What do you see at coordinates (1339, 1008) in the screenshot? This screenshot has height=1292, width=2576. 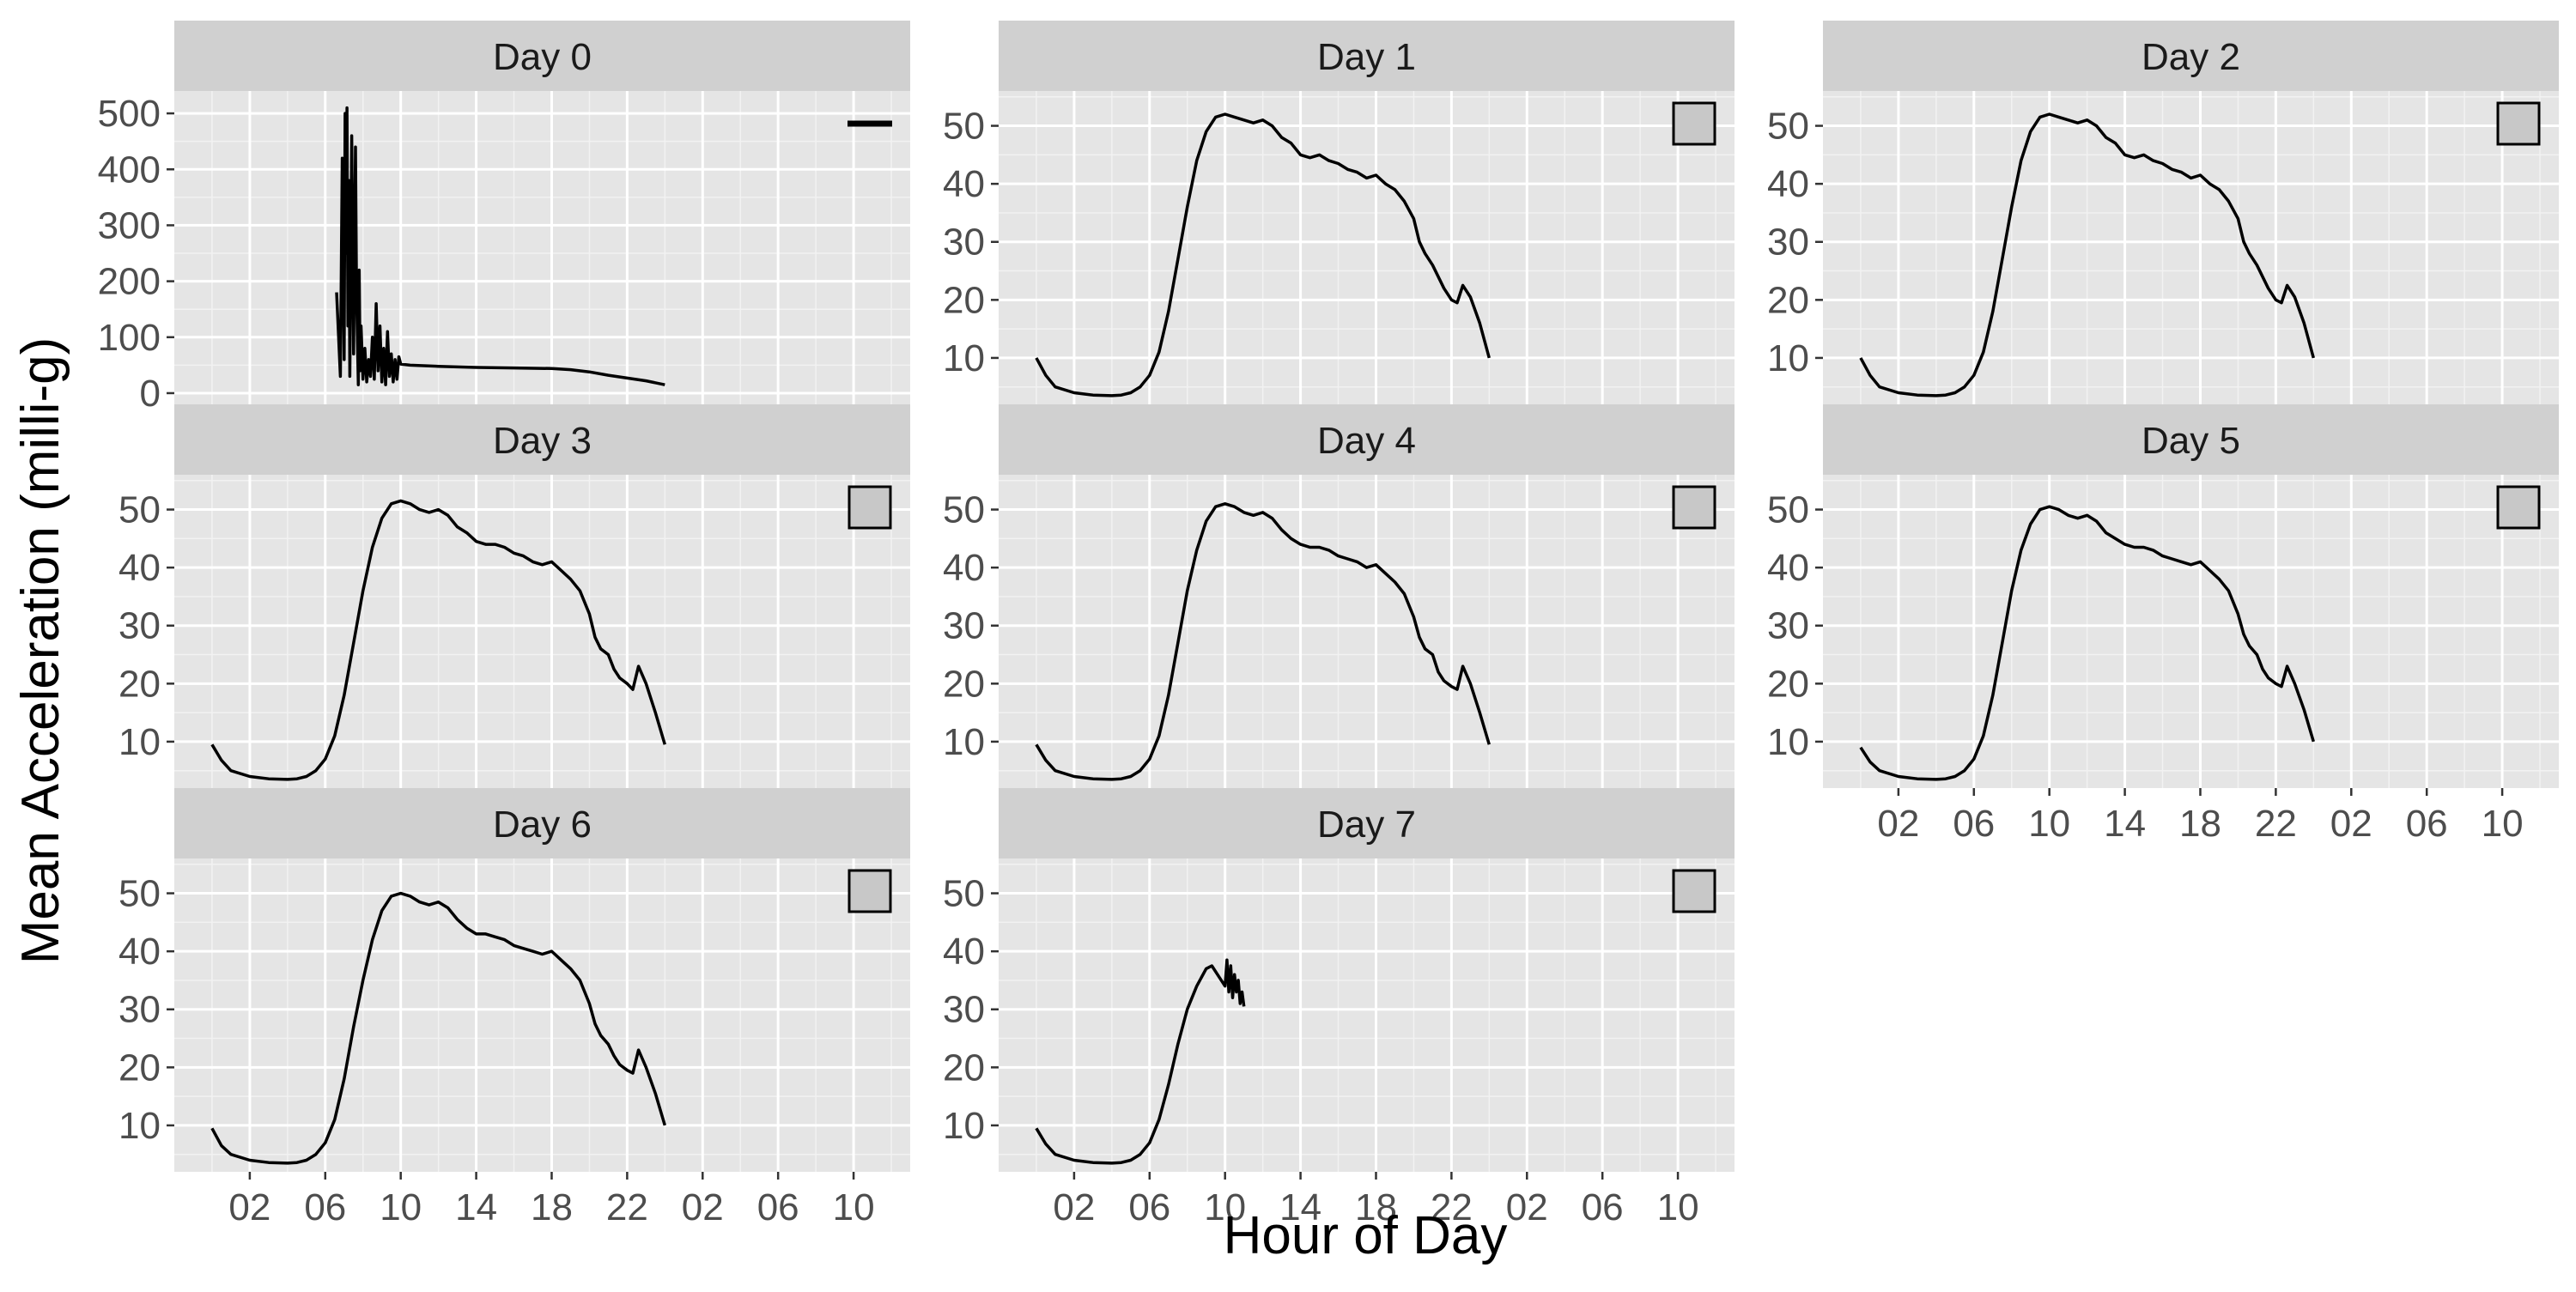 I see `facet-panel-7: Day 7 10 20 30 40 50 02 06 10 14 18 22 02 06 10` at bounding box center [1339, 1008].